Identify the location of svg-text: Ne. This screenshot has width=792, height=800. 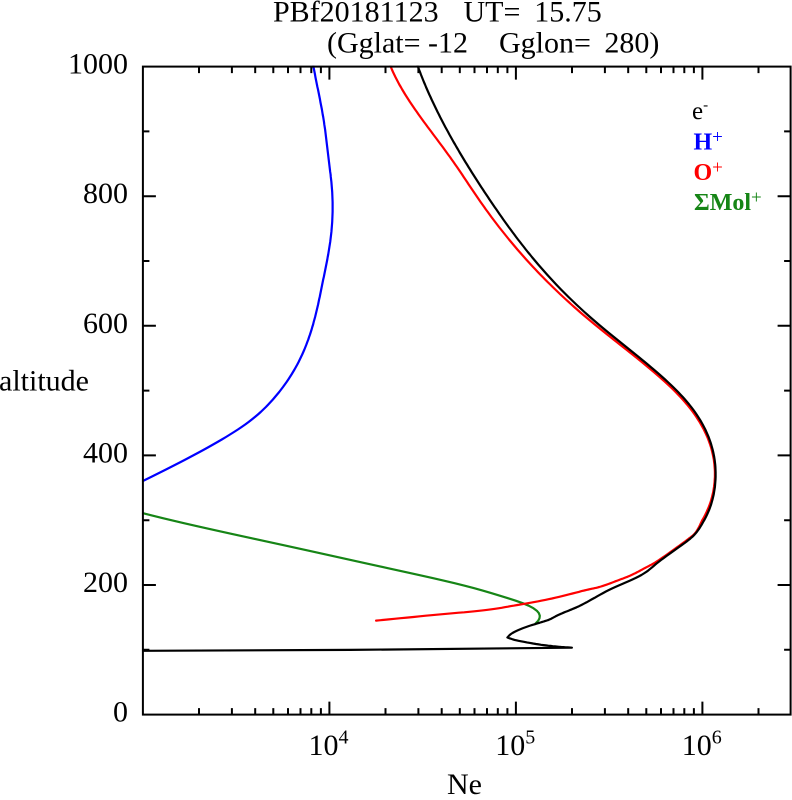
(464, 781).